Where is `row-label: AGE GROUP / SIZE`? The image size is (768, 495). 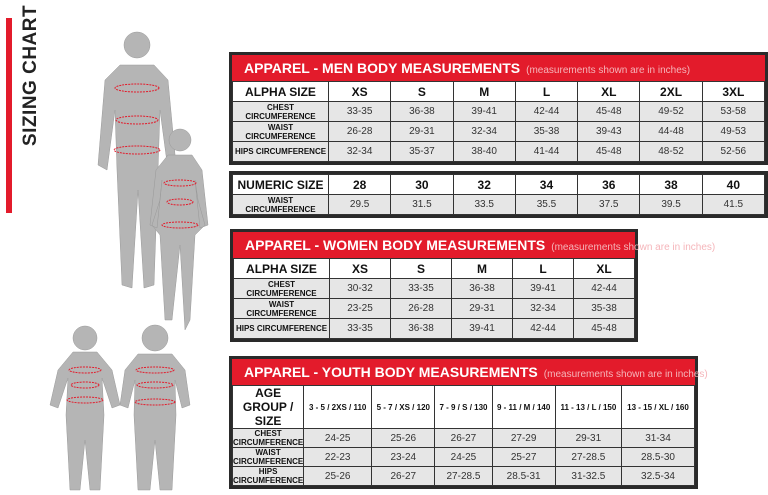 row-label: AGE GROUP / SIZE is located at coordinates (268, 407).